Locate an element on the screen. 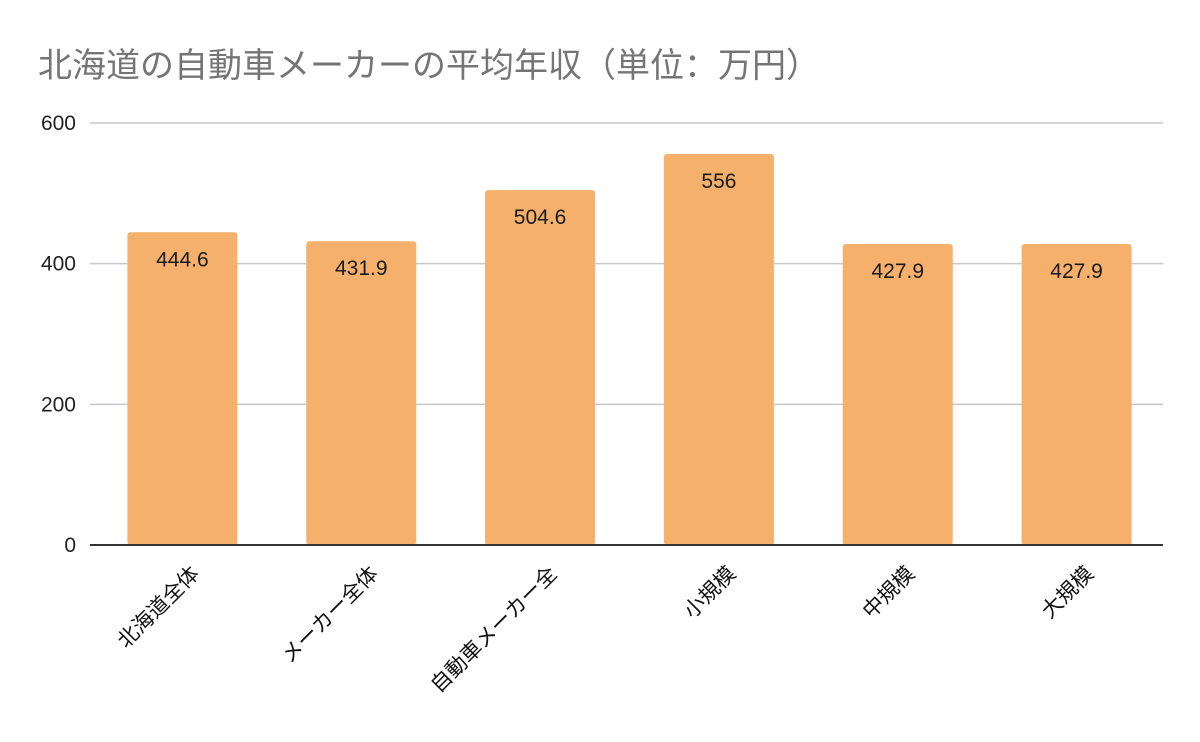 The image size is (1200, 742). data-label: 556 is located at coordinates (718, 181).